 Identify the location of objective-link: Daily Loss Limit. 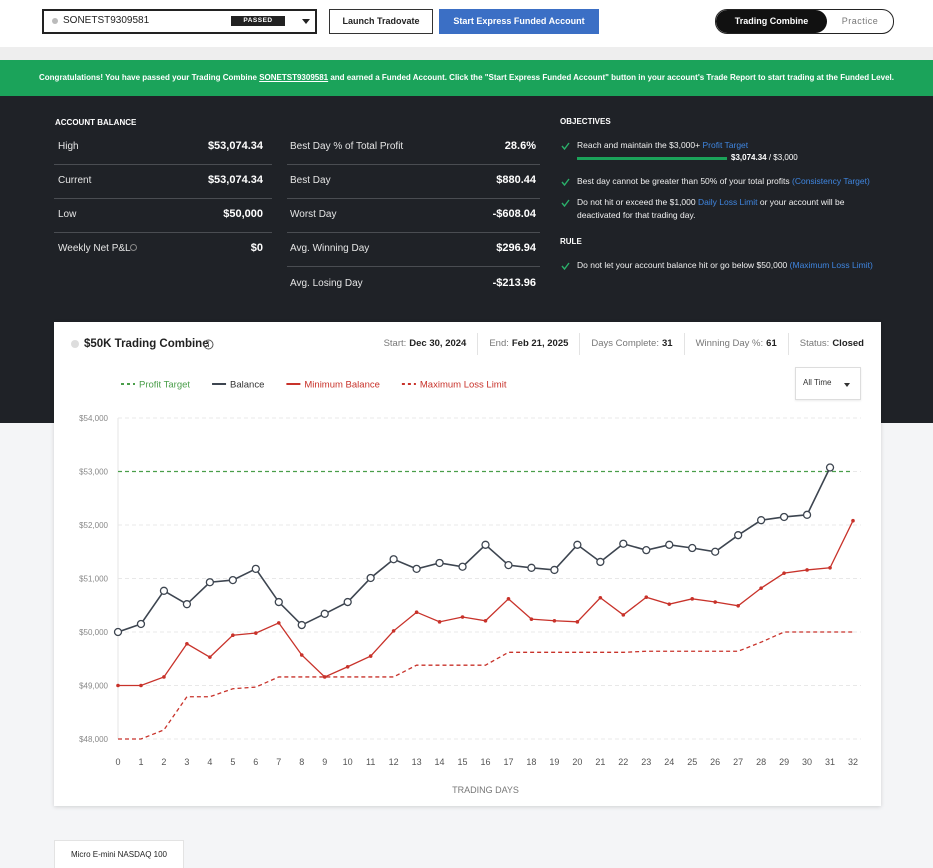
(727, 202).